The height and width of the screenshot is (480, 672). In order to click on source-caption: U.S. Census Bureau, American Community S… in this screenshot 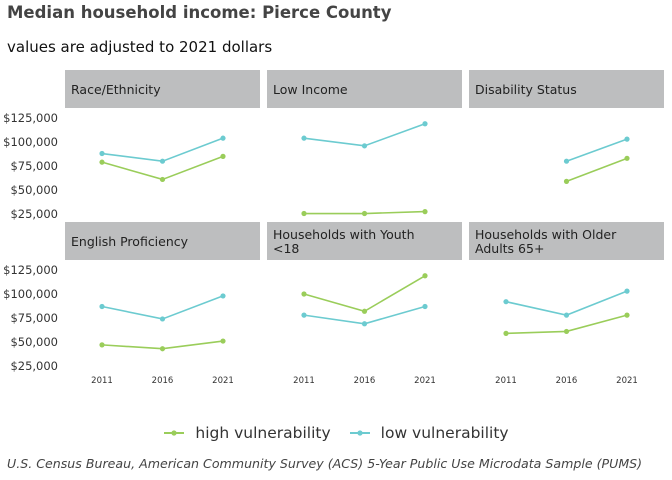, I will do `click(325, 463)`.